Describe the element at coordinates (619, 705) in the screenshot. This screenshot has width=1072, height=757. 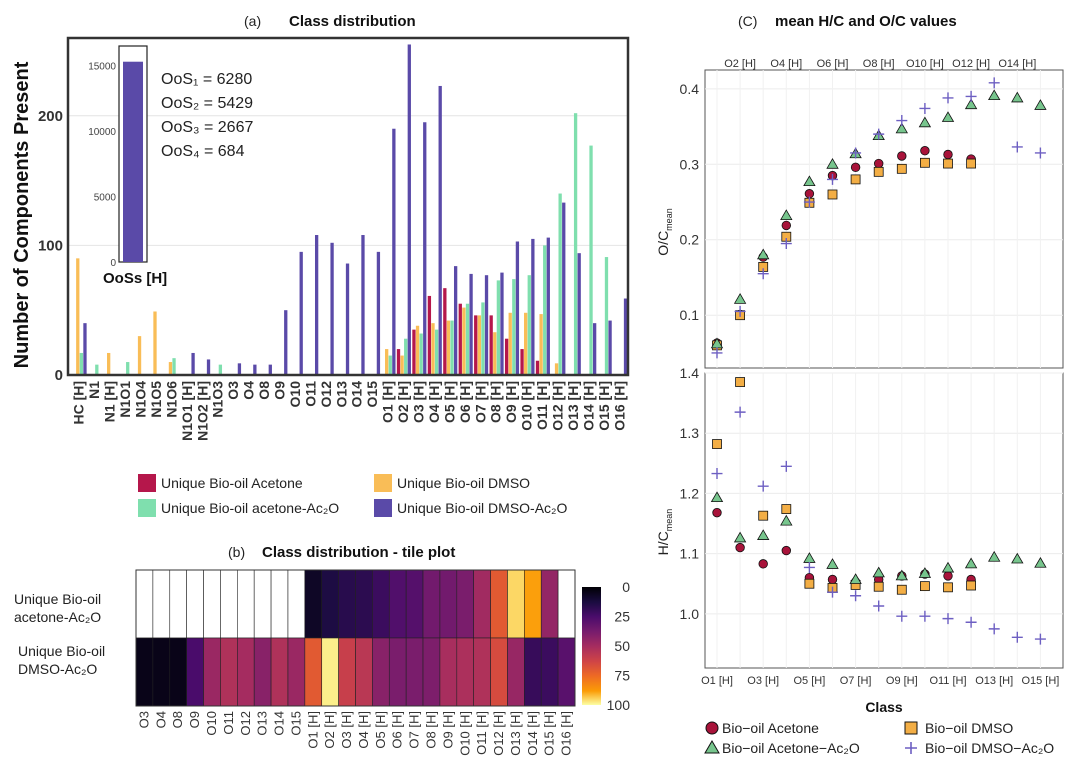
I see `colorbar-tick: 100` at that location.